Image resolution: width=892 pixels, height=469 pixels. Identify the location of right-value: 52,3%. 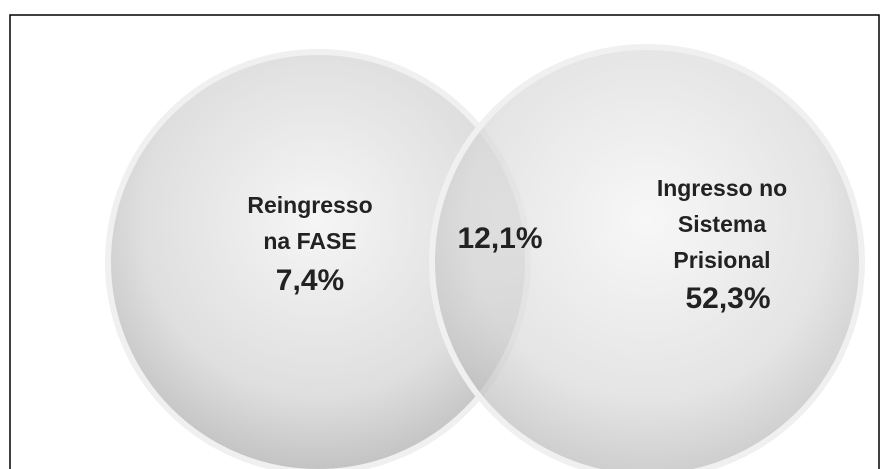
(727, 298).